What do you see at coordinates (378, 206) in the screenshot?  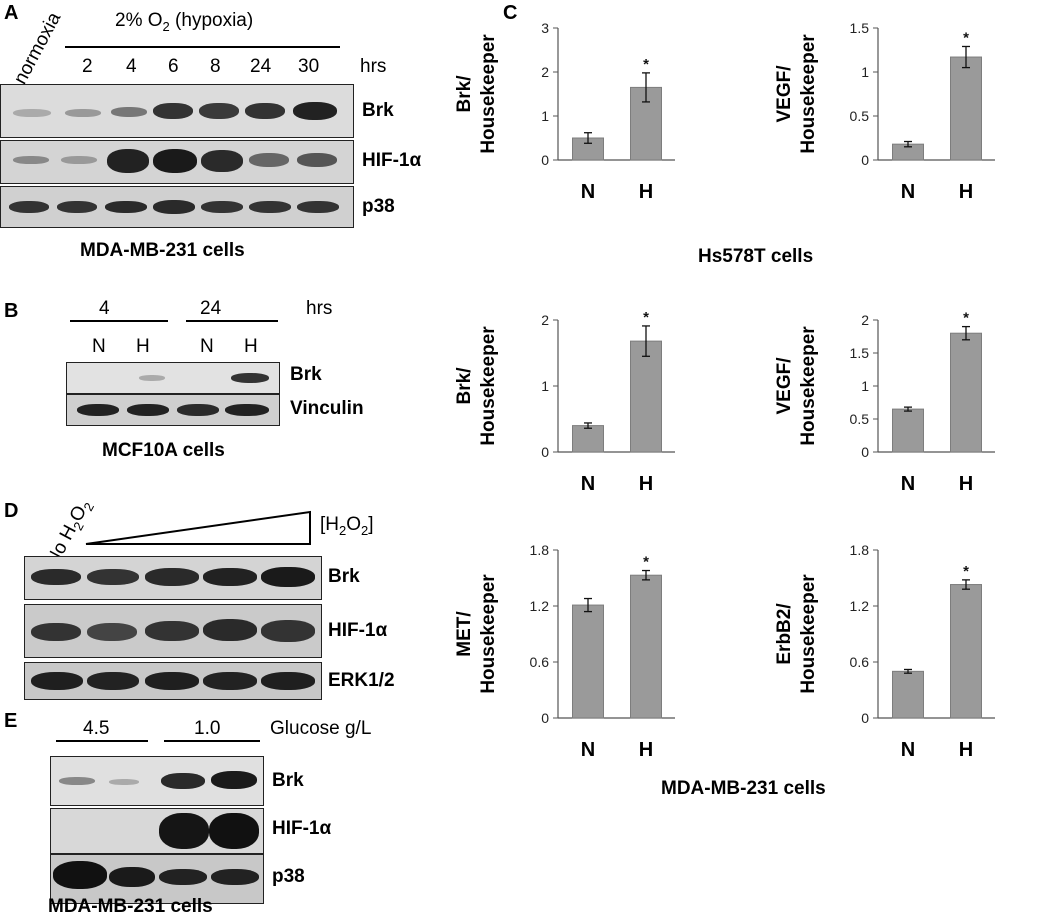 I see `blot-a-p38-label: p38` at bounding box center [378, 206].